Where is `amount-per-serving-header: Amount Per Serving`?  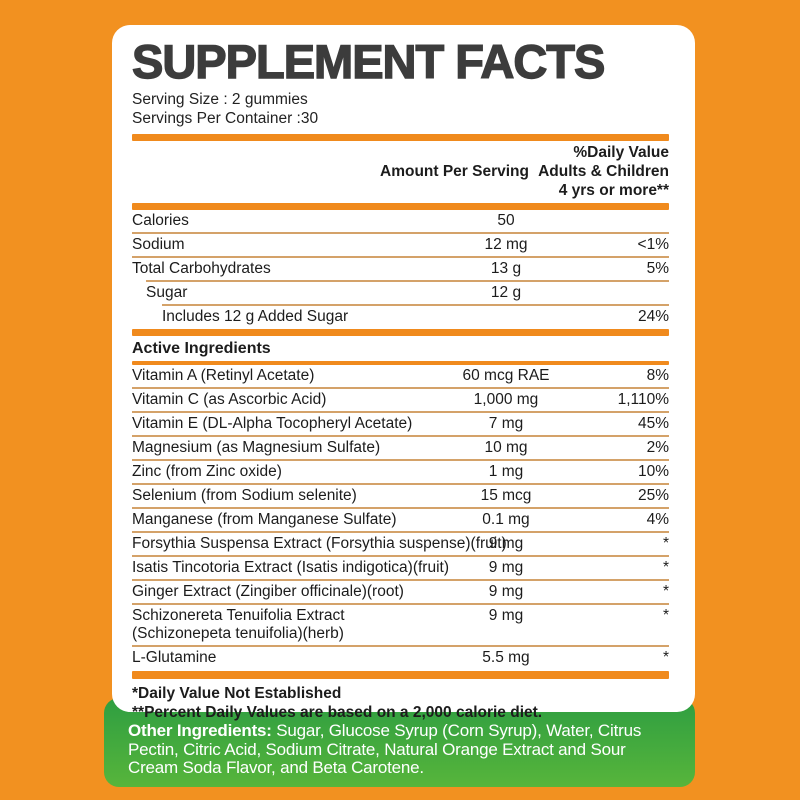
amount-per-serving-header: Amount Per Serving is located at coordinates (454, 171).